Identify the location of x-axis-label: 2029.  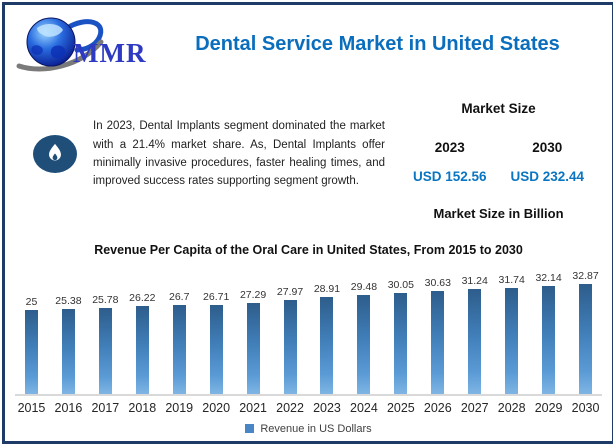
(548, 407).